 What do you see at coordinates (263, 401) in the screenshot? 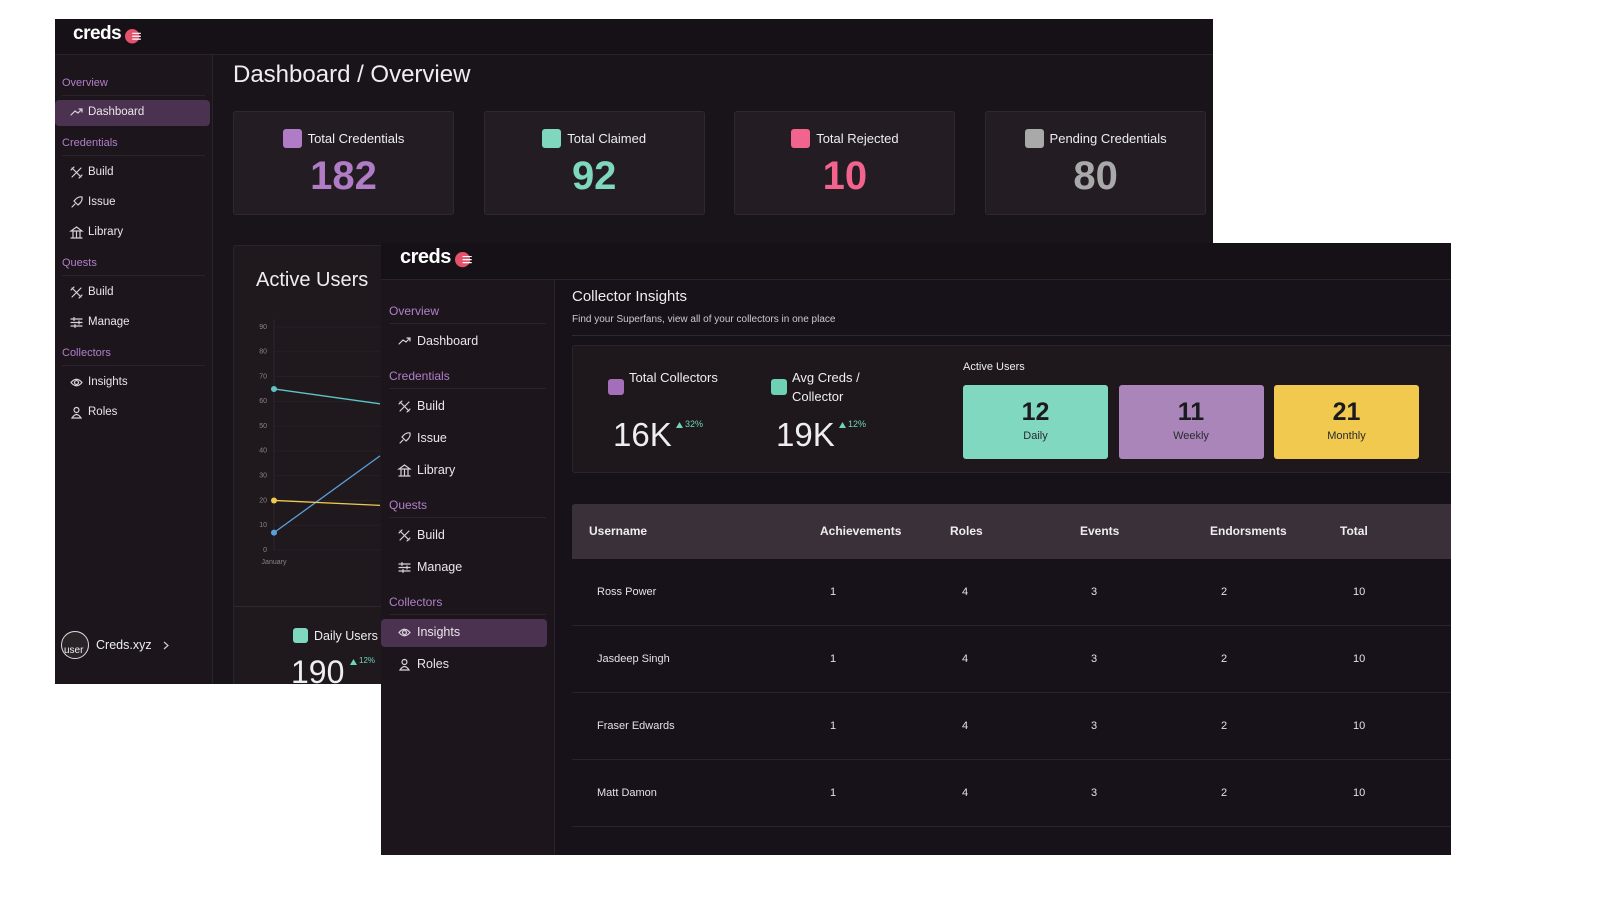
I see `y-tick-label: 60` at bounding box center [263, 401].